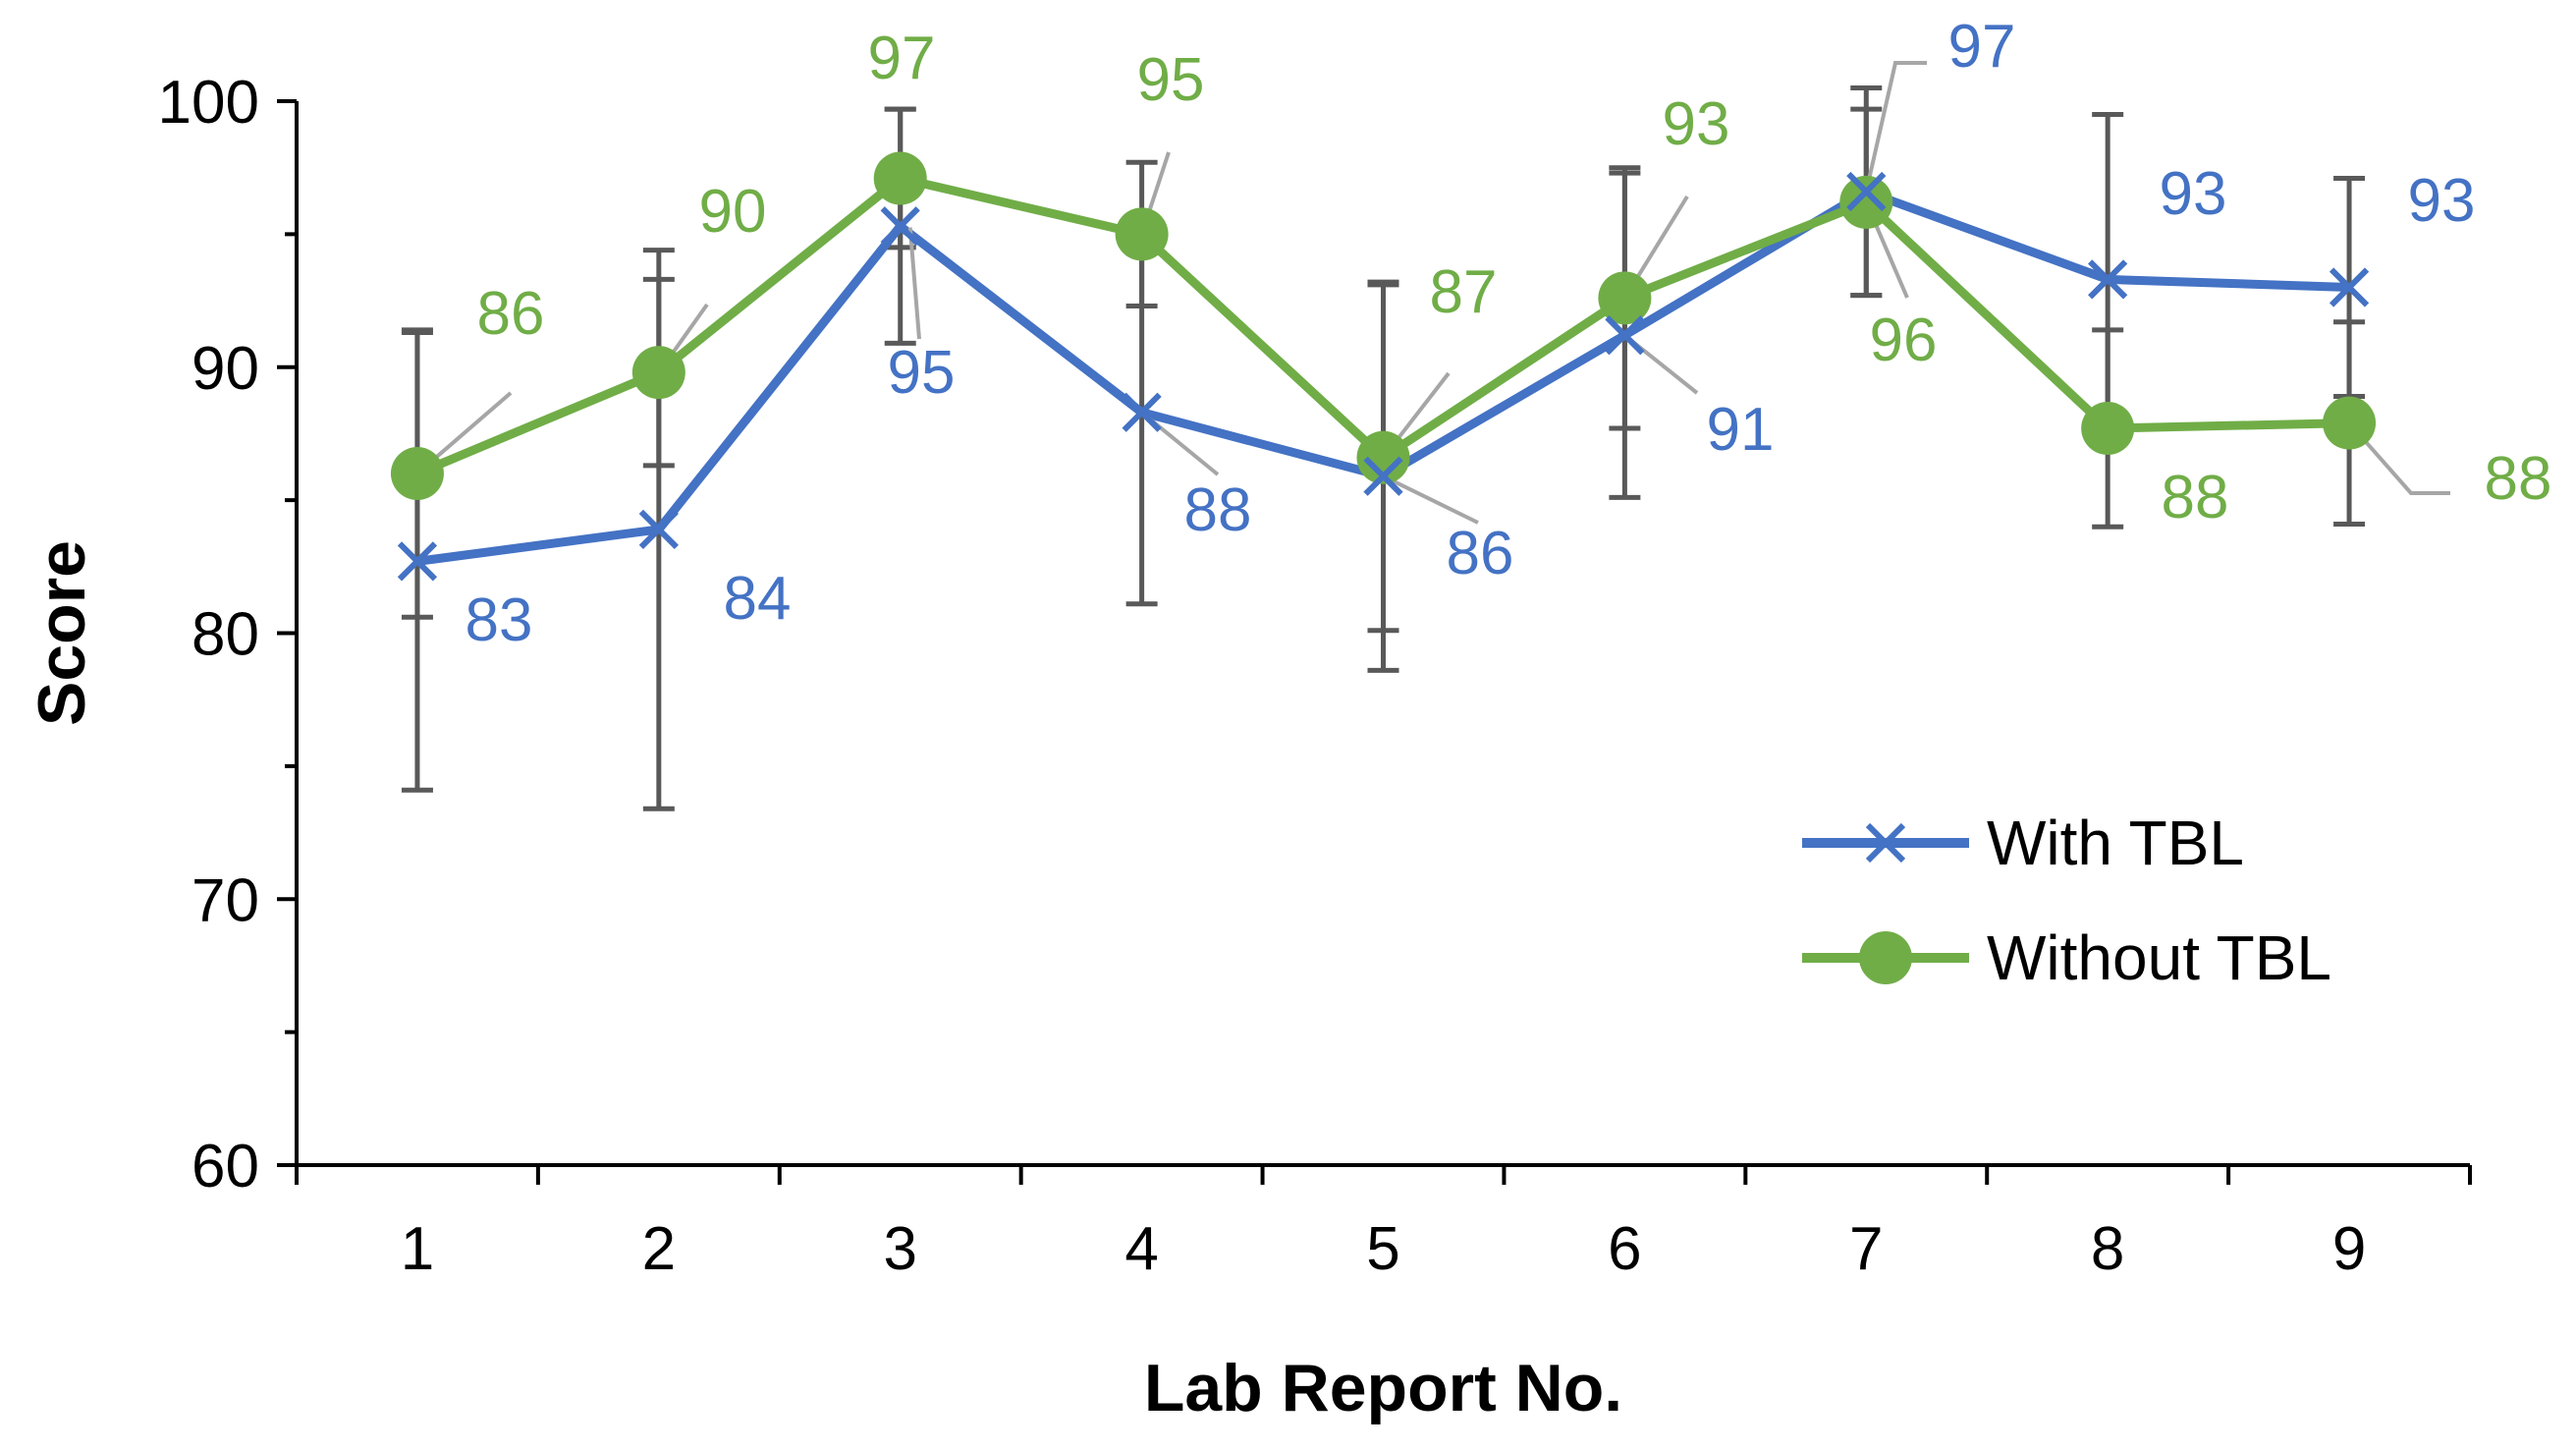  I want to click on x-tick-label: 5, so click(1382, 1249).